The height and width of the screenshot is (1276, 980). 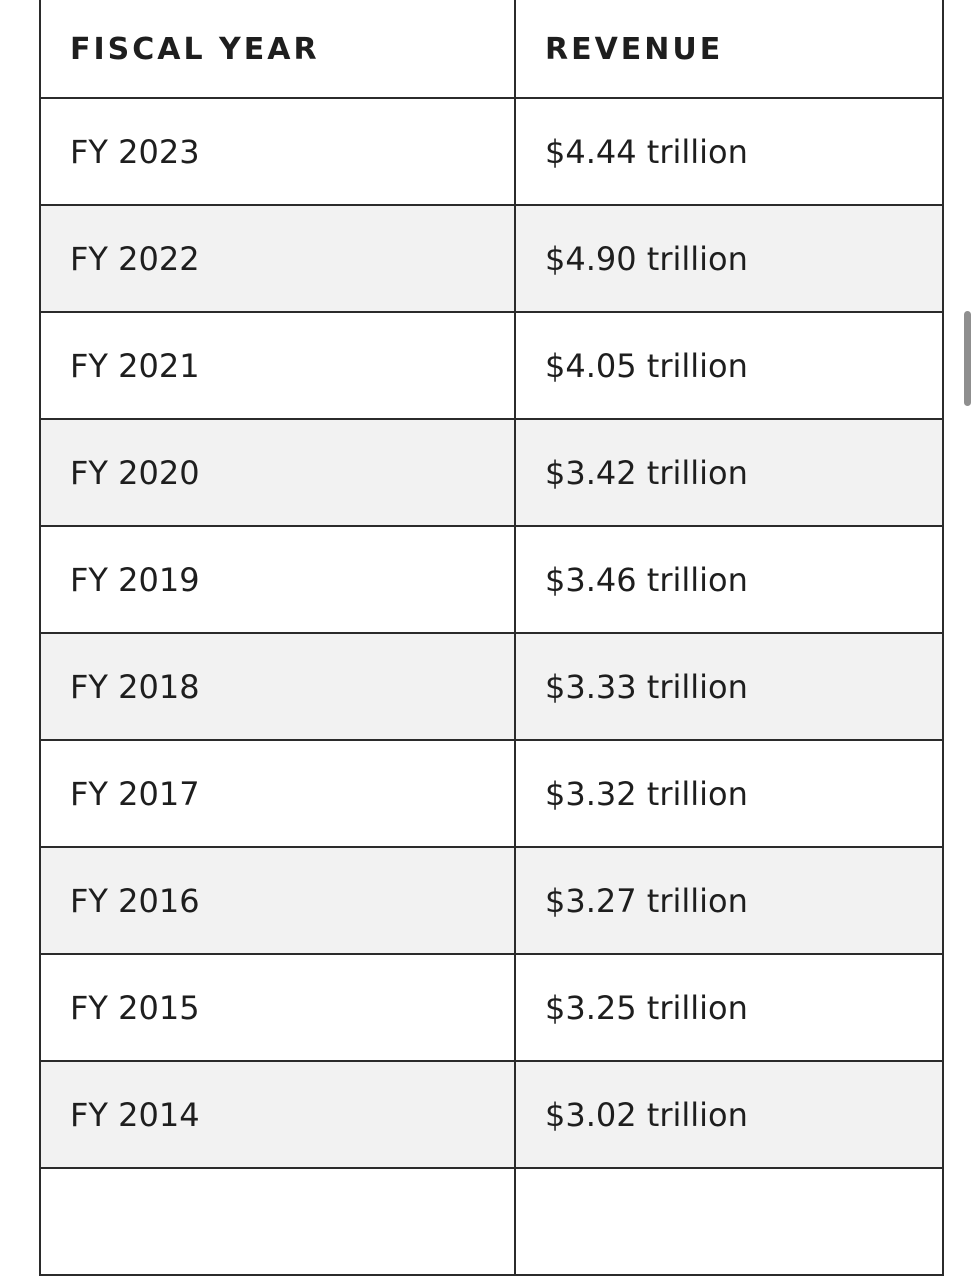 What do you see at coordinates (729, 1114) in the screenshot?
I see `cell-revenue: $3.02 trillion` at bounding box center [729, 1114].